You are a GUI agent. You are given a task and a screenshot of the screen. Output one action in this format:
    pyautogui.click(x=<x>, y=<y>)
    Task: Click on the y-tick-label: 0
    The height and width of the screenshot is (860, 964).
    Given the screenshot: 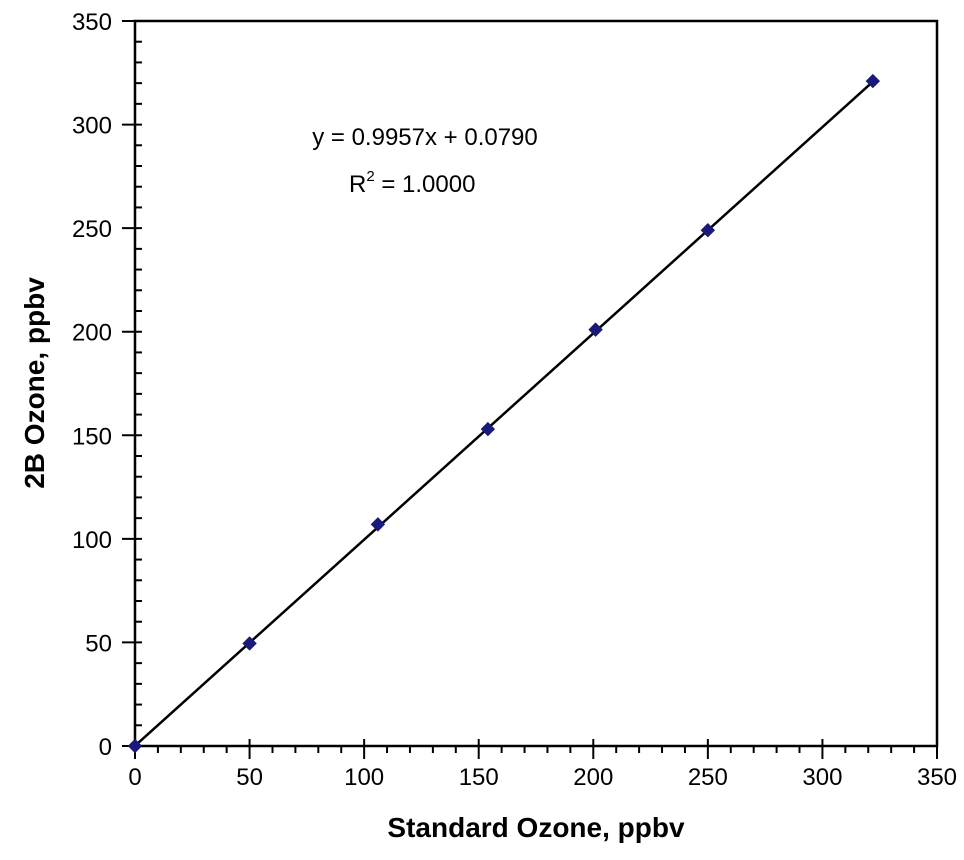 What is the action you would take?
    pyautogui.click(x=105, y=747)
    